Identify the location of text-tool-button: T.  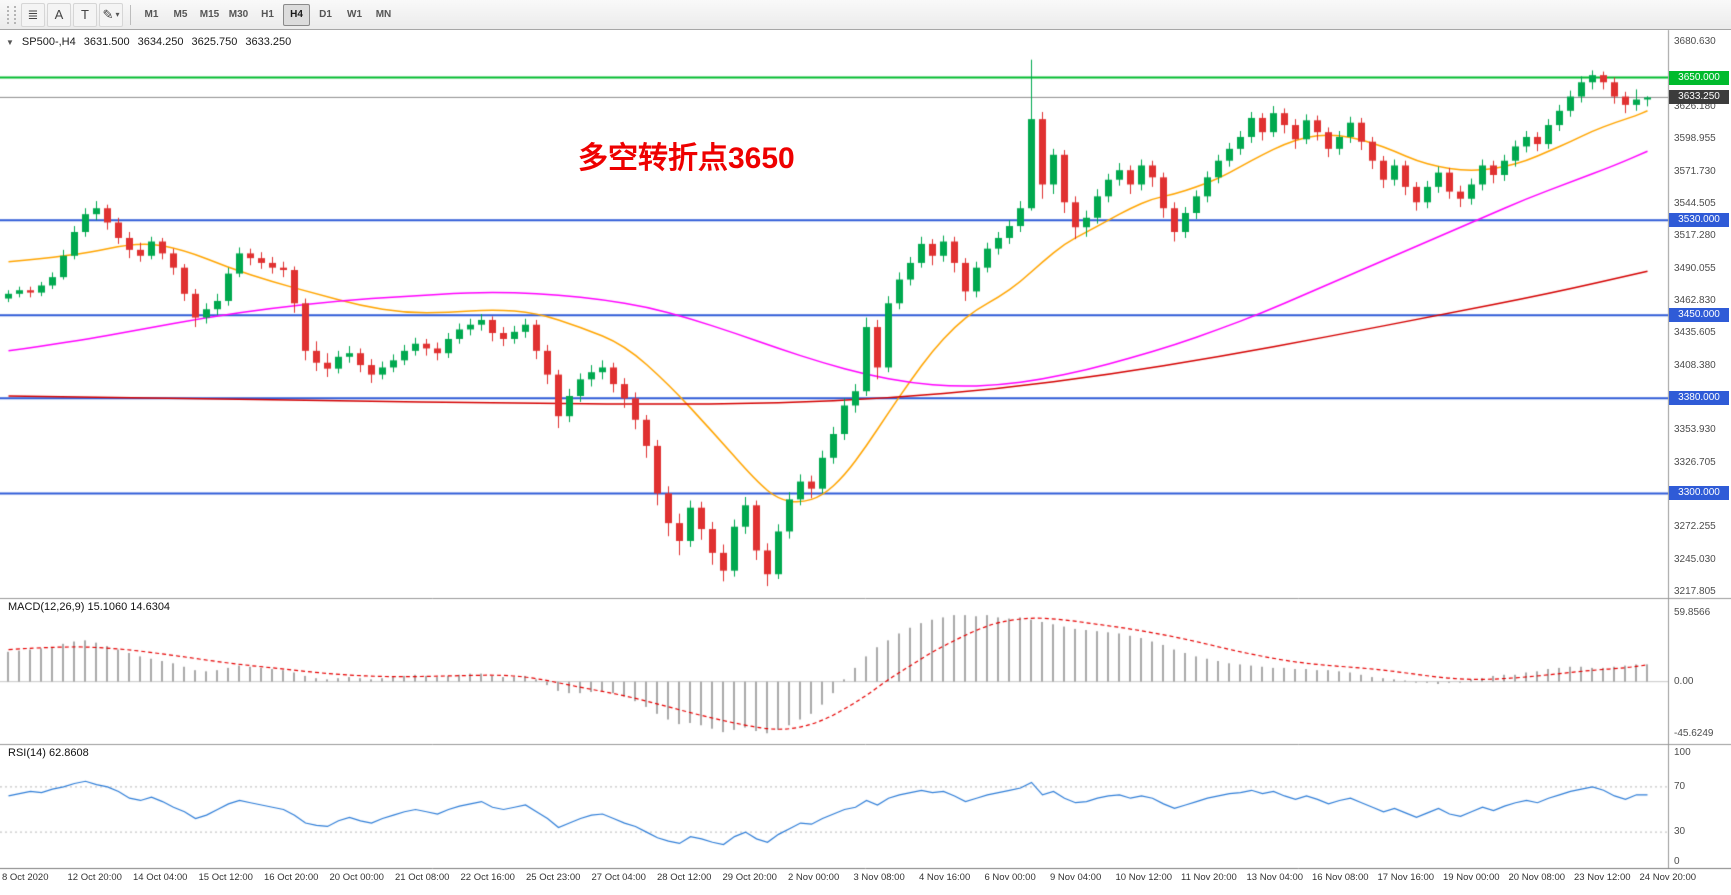
(85, 14).